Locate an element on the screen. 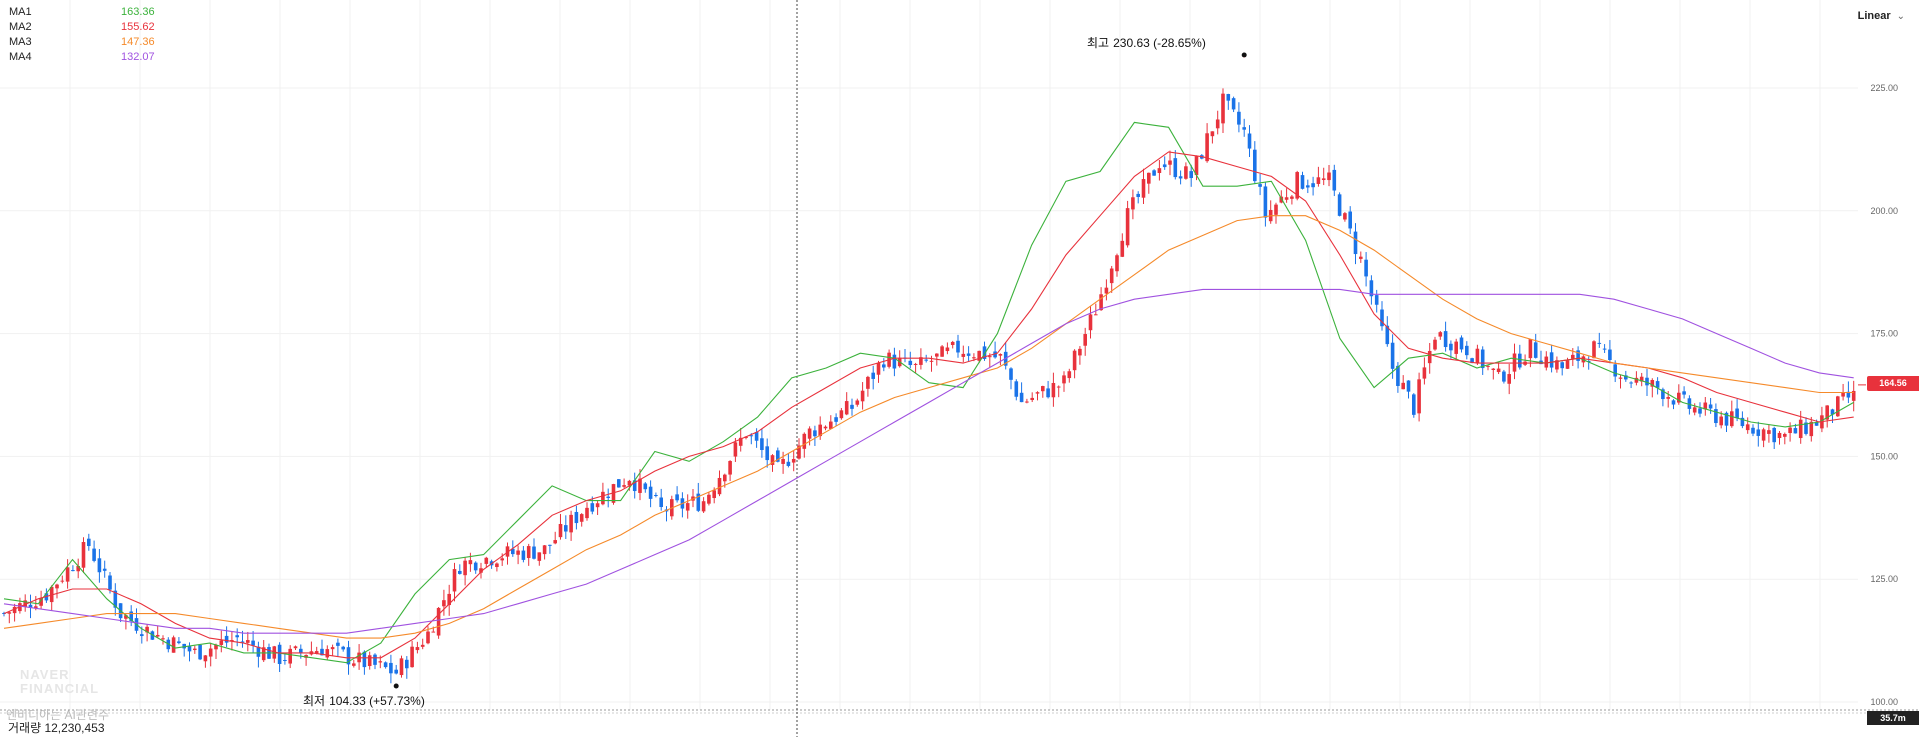  chevron-down-icon: ⌄ is located at coordinates (1900, 16).